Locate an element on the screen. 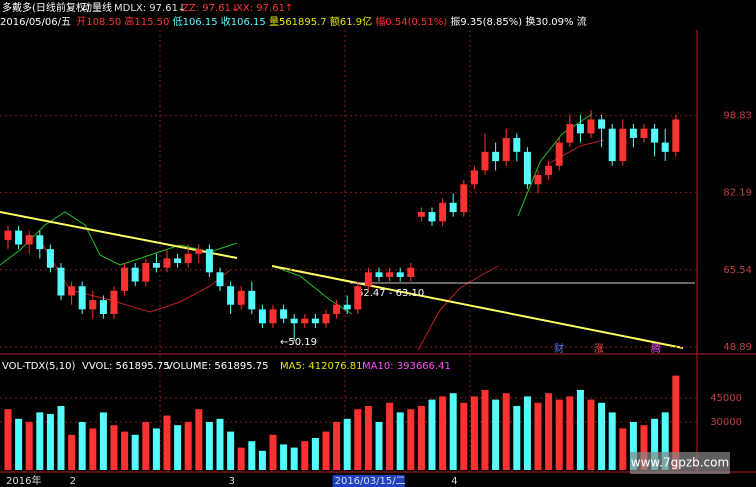 The height and width of the screenshot is (487, 756). header-item: 多戴多(日线前复权) is located at coordinates (46, 7).